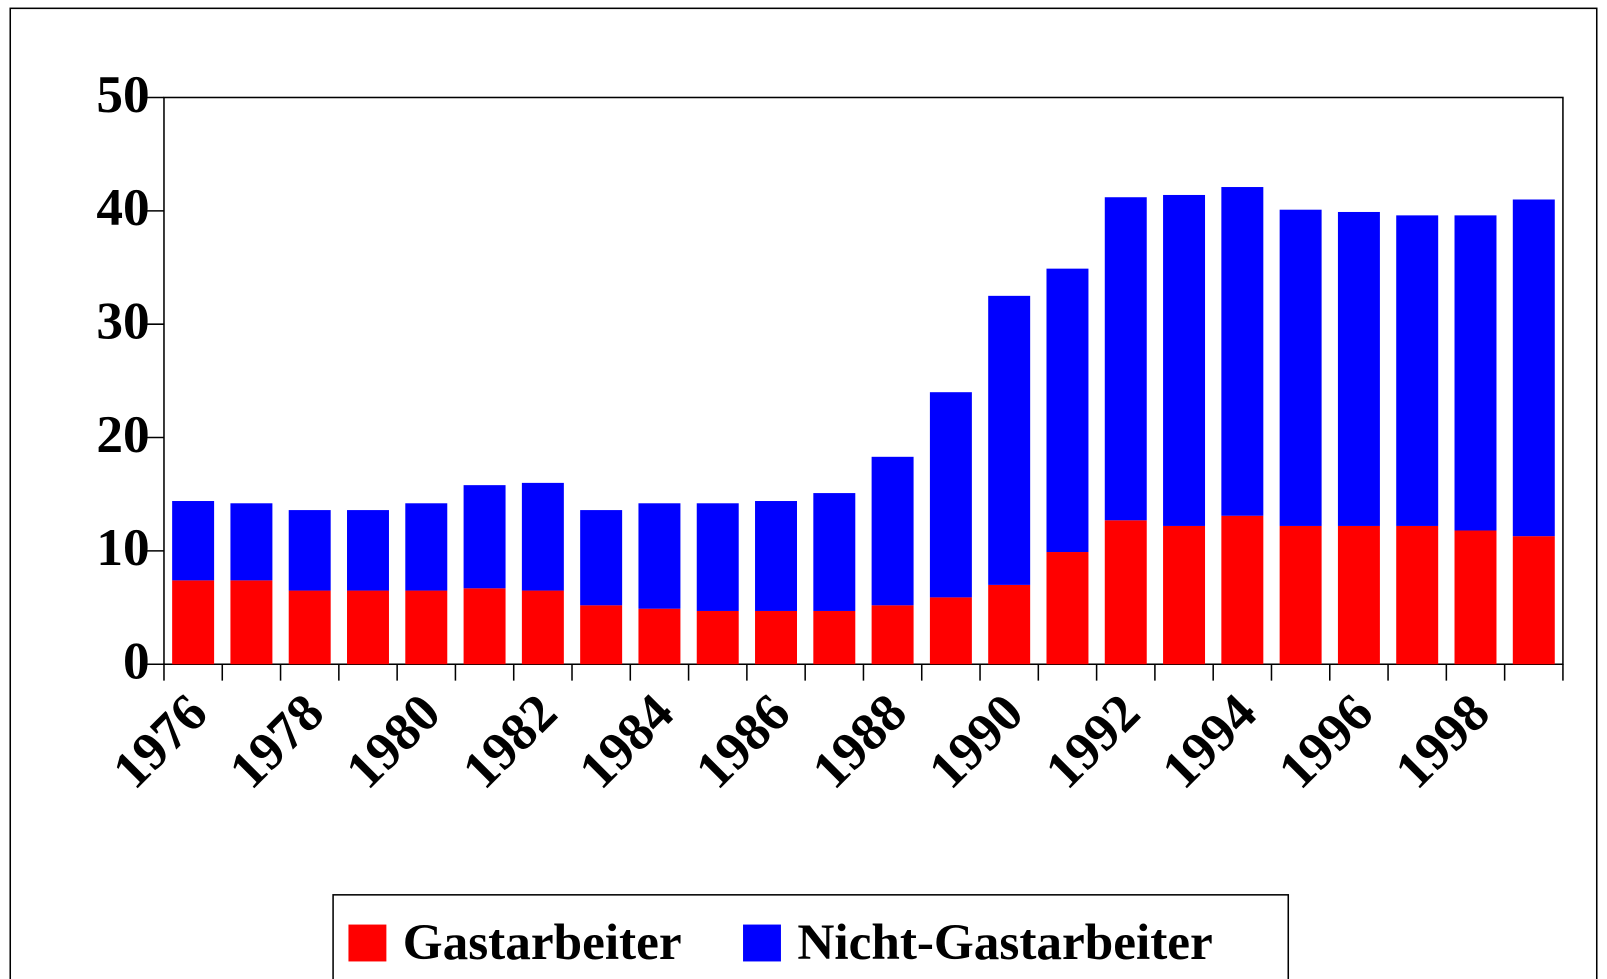  What do you see at coordinates (742, 741) in the screenshot?
I see `x-tick-label: 1986` at bounding box center [742, 741].